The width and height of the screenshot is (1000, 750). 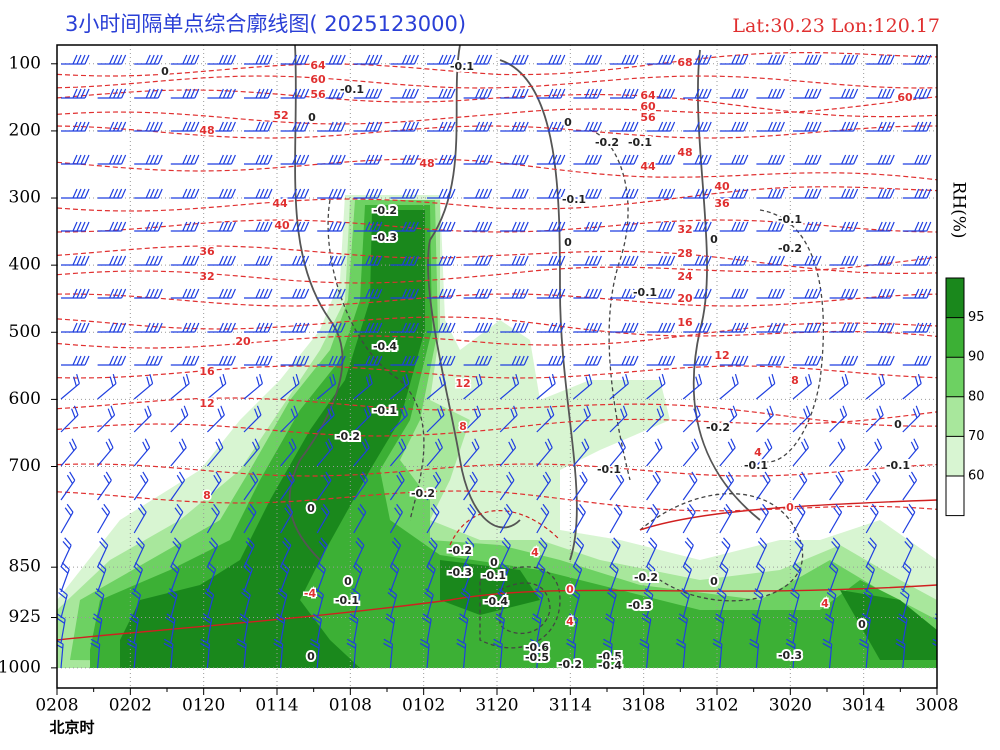 What do you see at coordinates (497, 226) in the screenshot?
I see `temperature-line` at bounding box center [497, 226].